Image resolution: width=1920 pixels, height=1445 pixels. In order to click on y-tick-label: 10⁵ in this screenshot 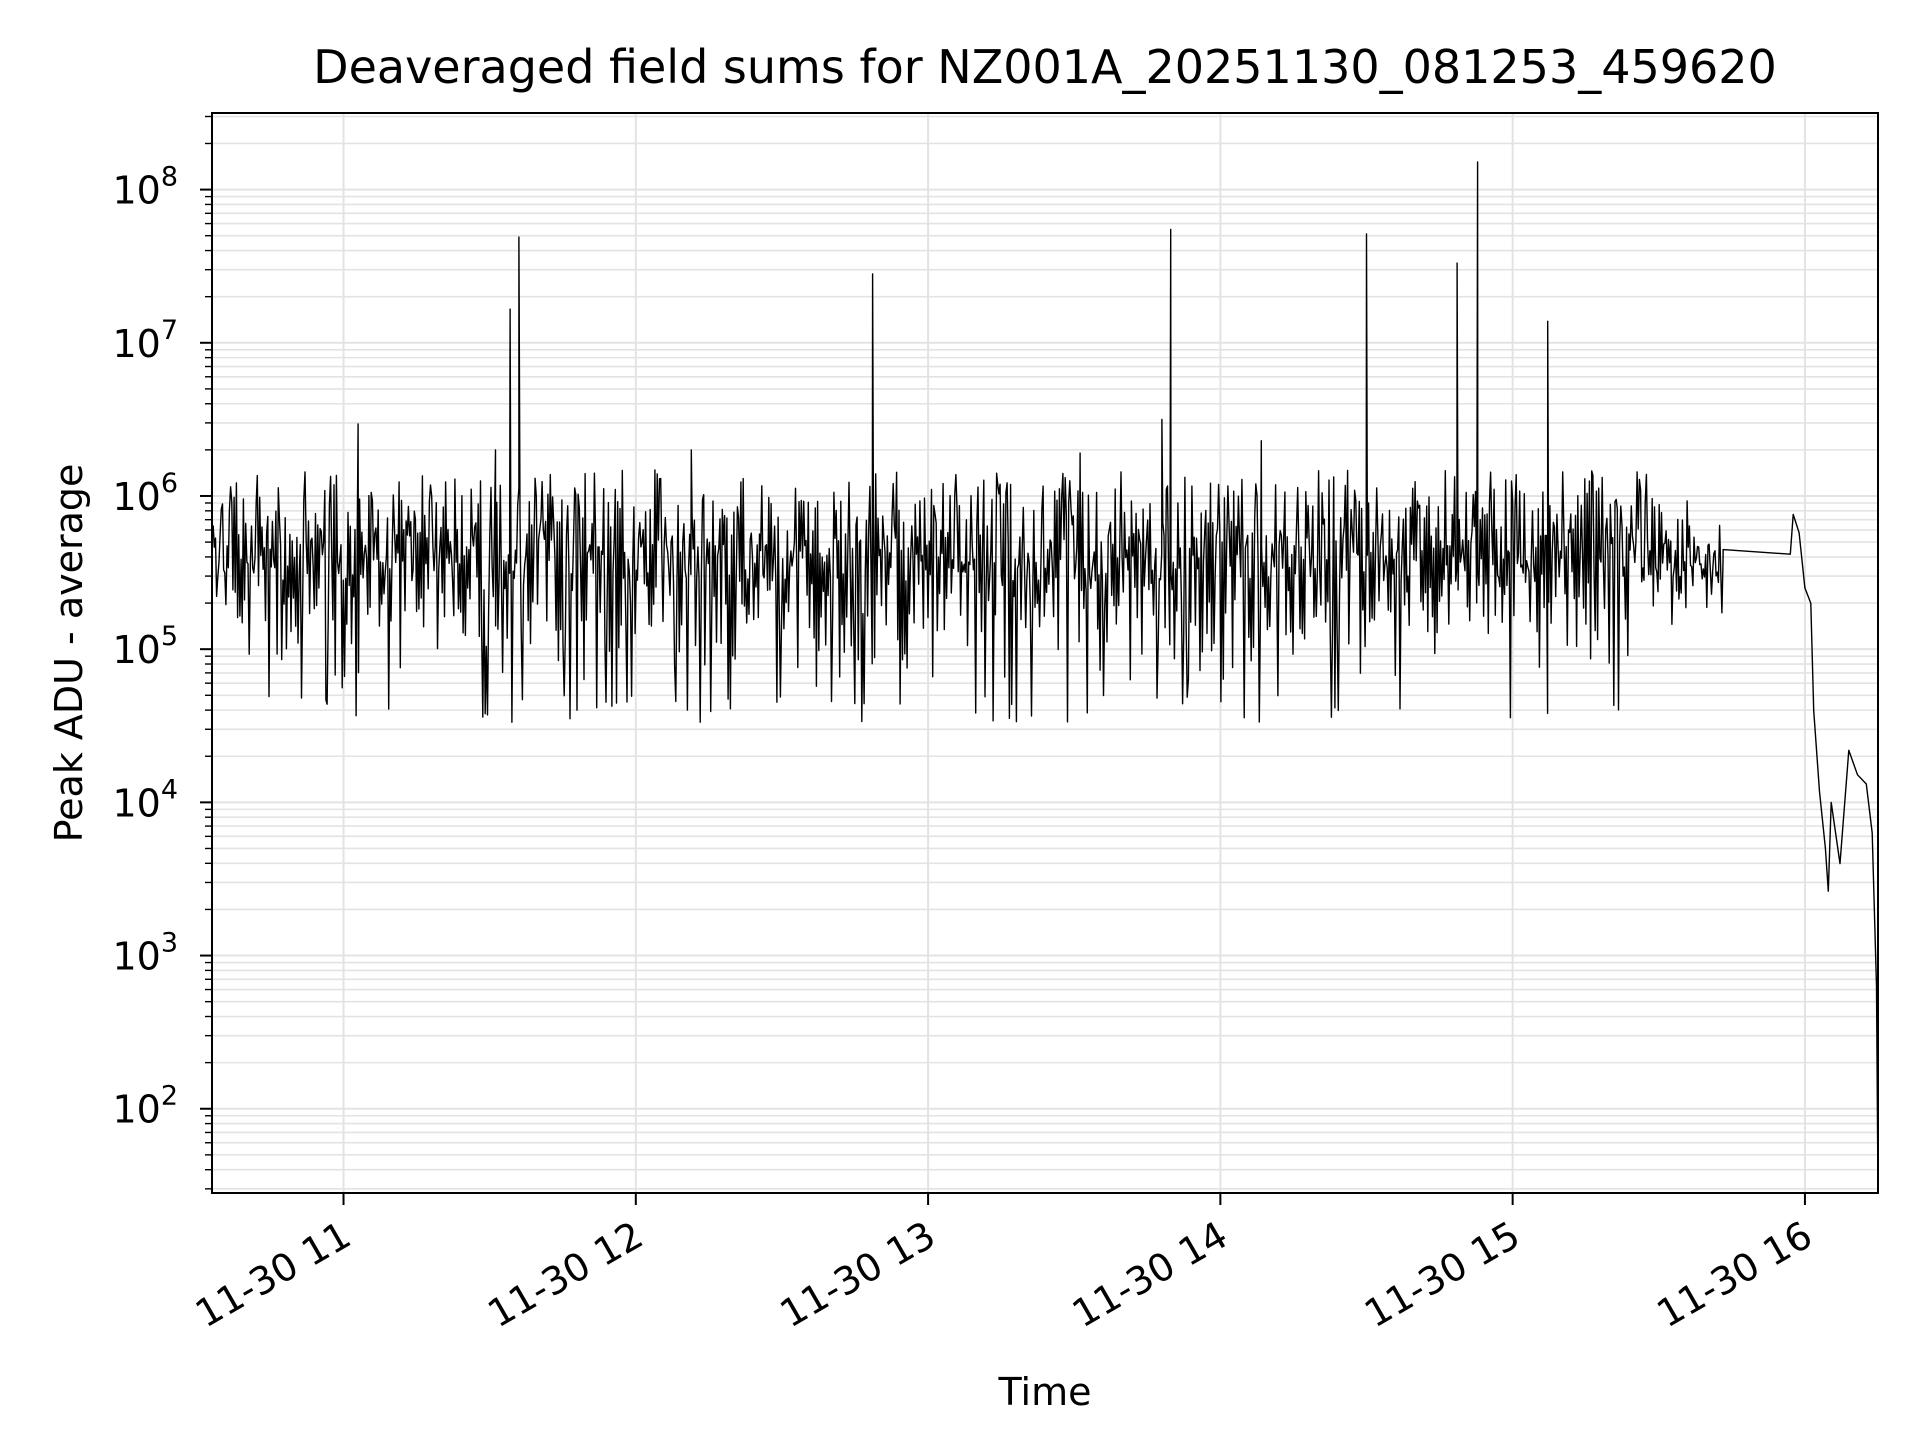, I will do `click(145, 646)`.